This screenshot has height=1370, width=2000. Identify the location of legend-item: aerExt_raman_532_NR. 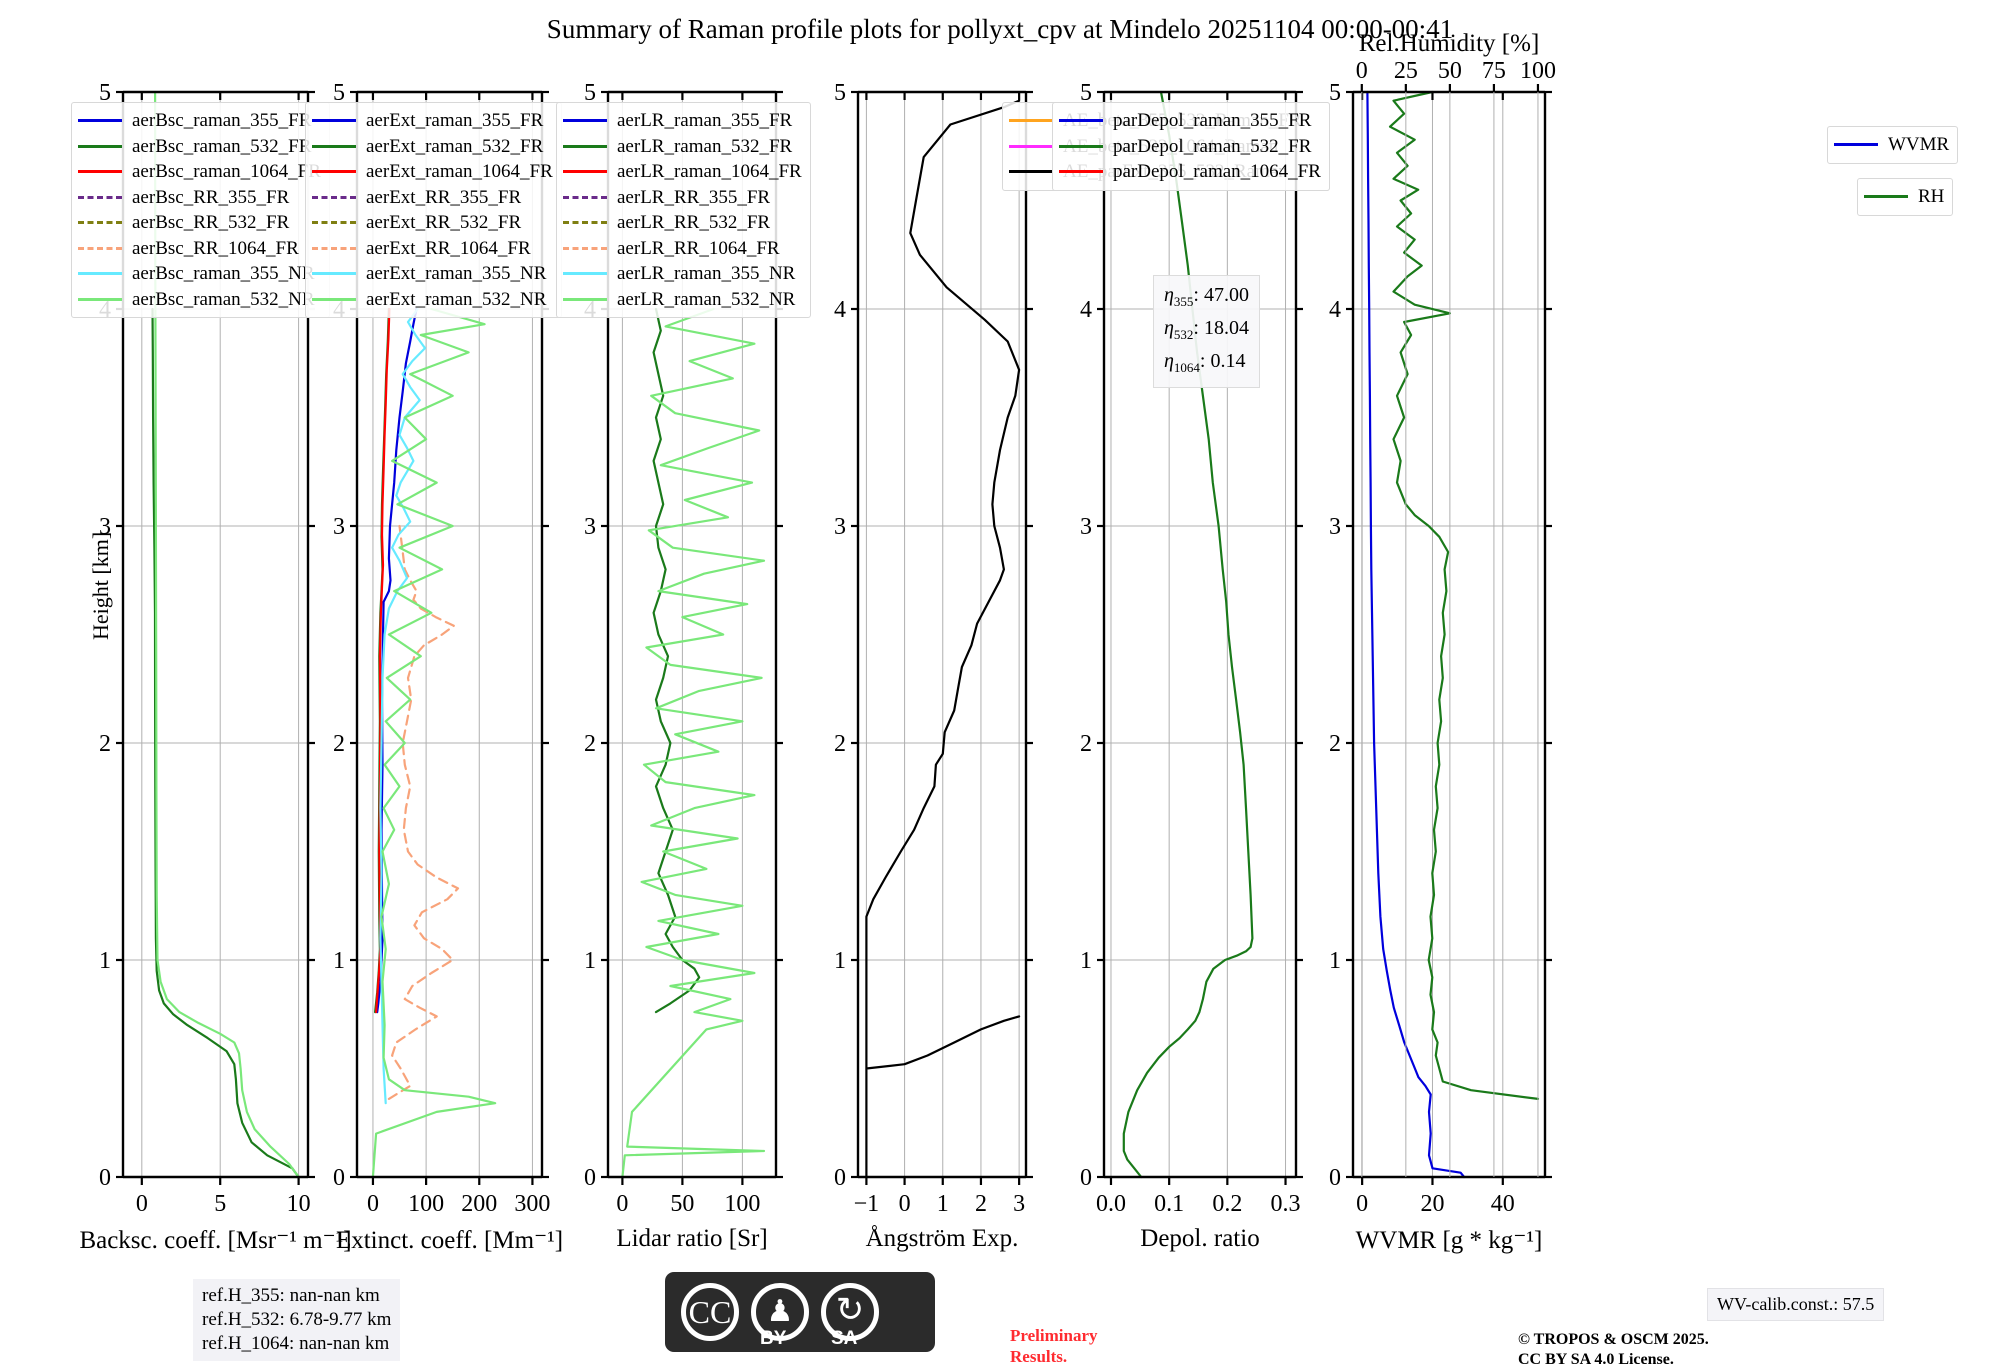
(432, 300).